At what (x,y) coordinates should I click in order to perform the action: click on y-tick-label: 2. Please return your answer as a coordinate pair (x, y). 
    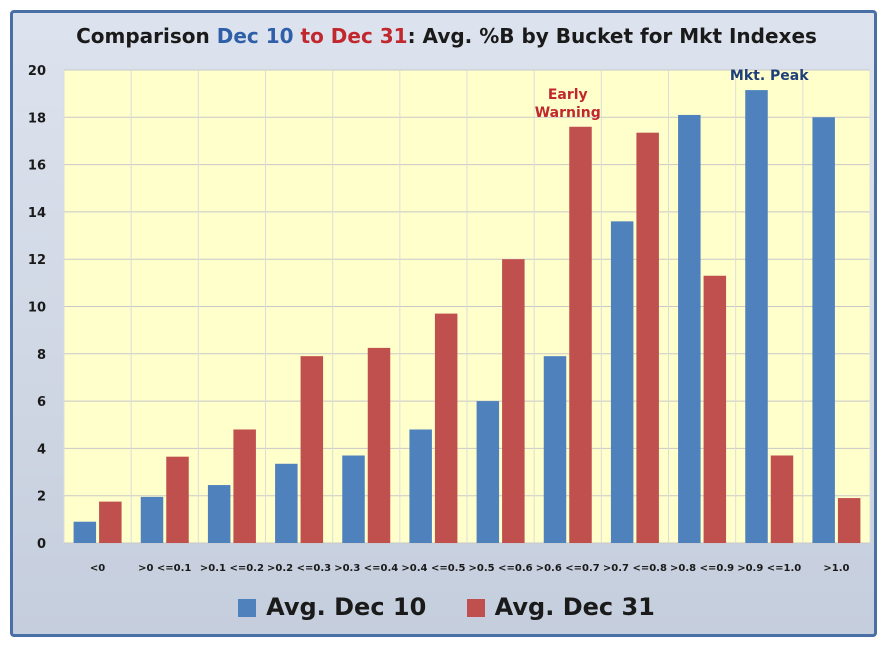
    Looking at the image, I should click on (41, 497).